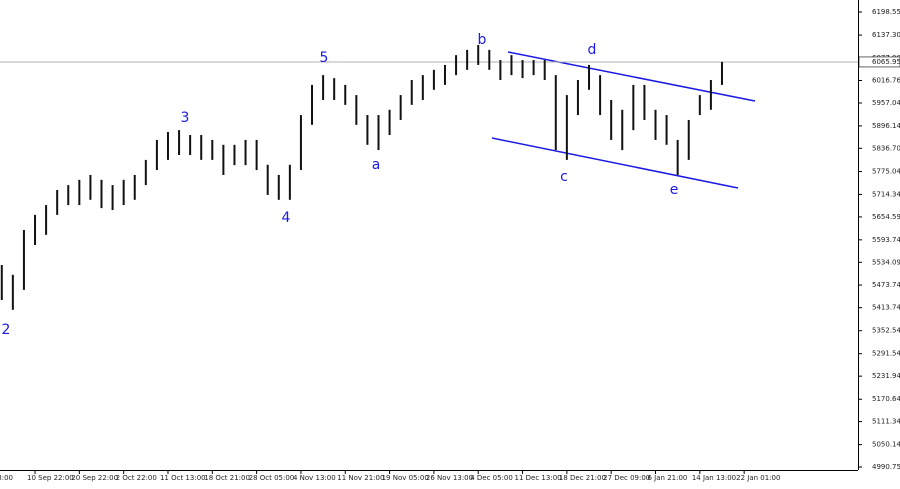 The height and width of the screenshot is (489, 900). What do you see at coordinates (564, 177) in the screenshot?
I see `wave-label: c` at bounding box center [564, 177].